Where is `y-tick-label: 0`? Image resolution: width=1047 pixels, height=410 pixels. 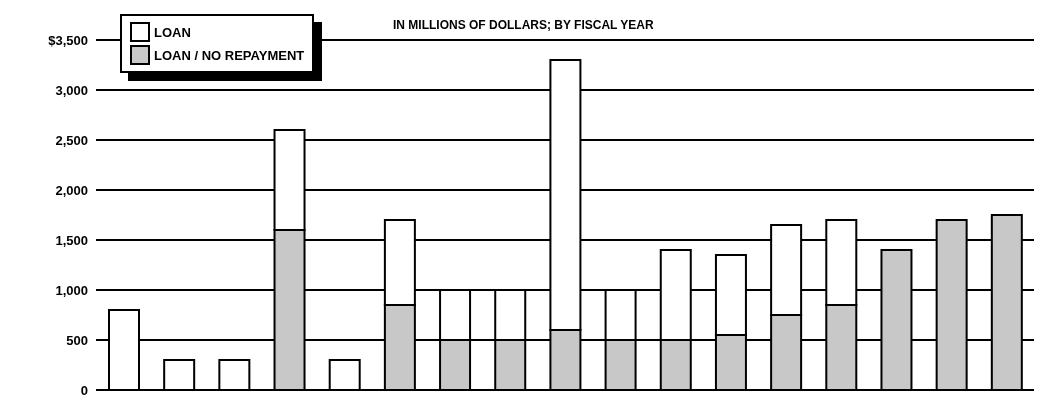 y-tick-label: 0 is located at coordinates (84, 390).